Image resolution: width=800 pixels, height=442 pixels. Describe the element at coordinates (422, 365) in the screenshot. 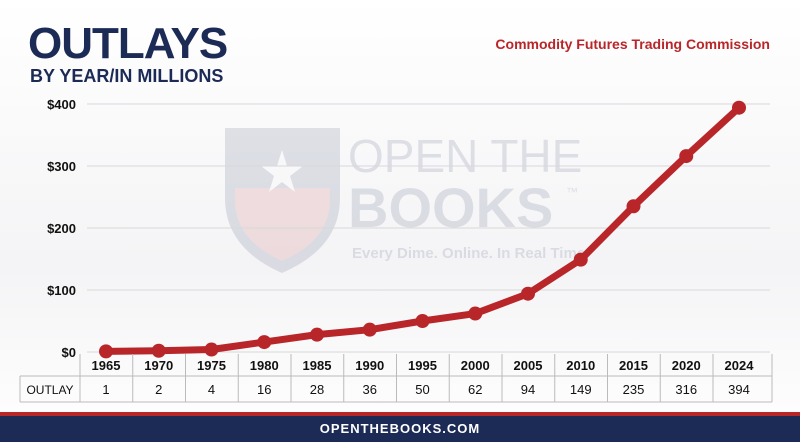

I see `x-tick-label: 1995` at that location.